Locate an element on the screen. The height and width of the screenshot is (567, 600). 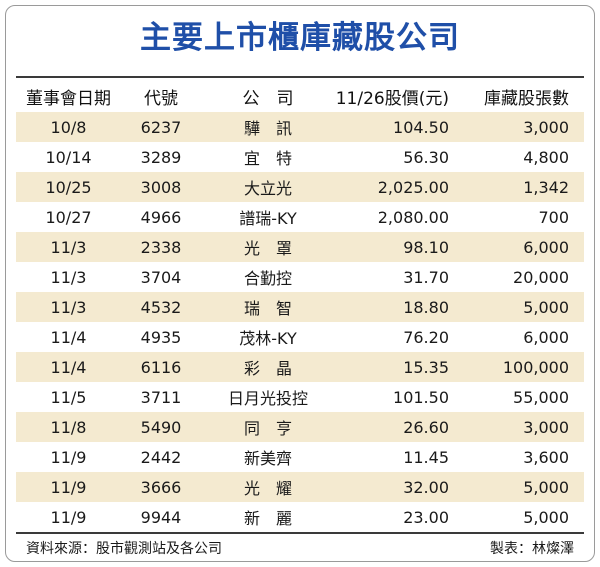
cell-name: 日月光投控 is located at coordinates (267, 398).